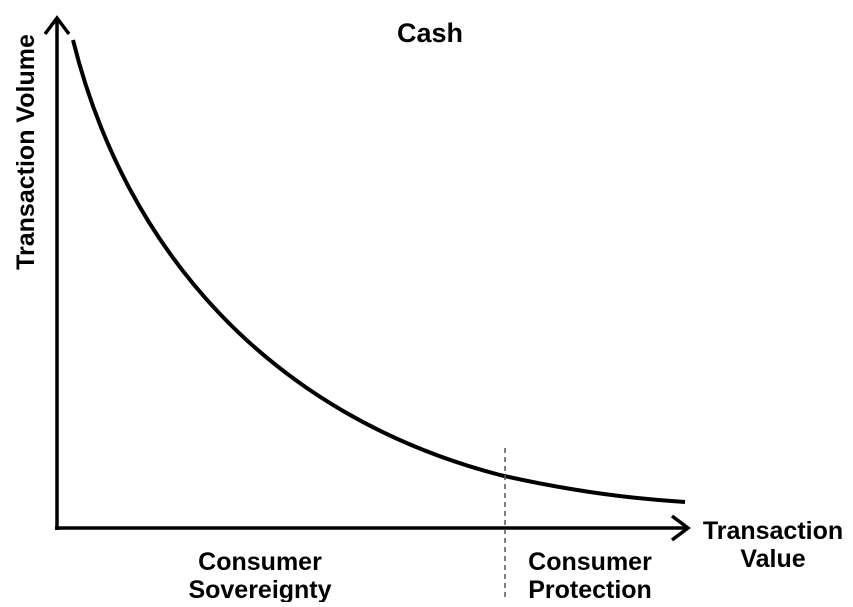 The width and height of the screenshot is (853, 607). What do you see at coordinates (772, 559) in the screenshot?
I see `x-axis-label-line: Value` at bounding box center [772, 559].